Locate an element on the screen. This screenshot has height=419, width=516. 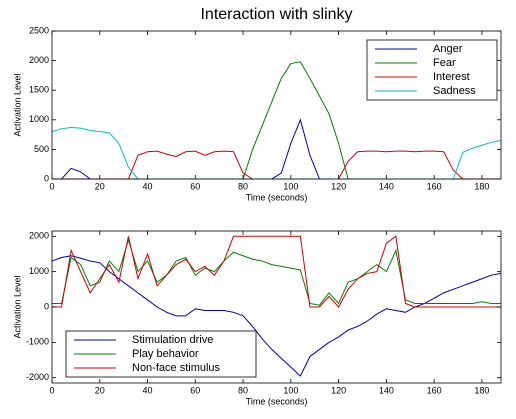
legend-label: Play behavior is located at coordinates (165, 354).